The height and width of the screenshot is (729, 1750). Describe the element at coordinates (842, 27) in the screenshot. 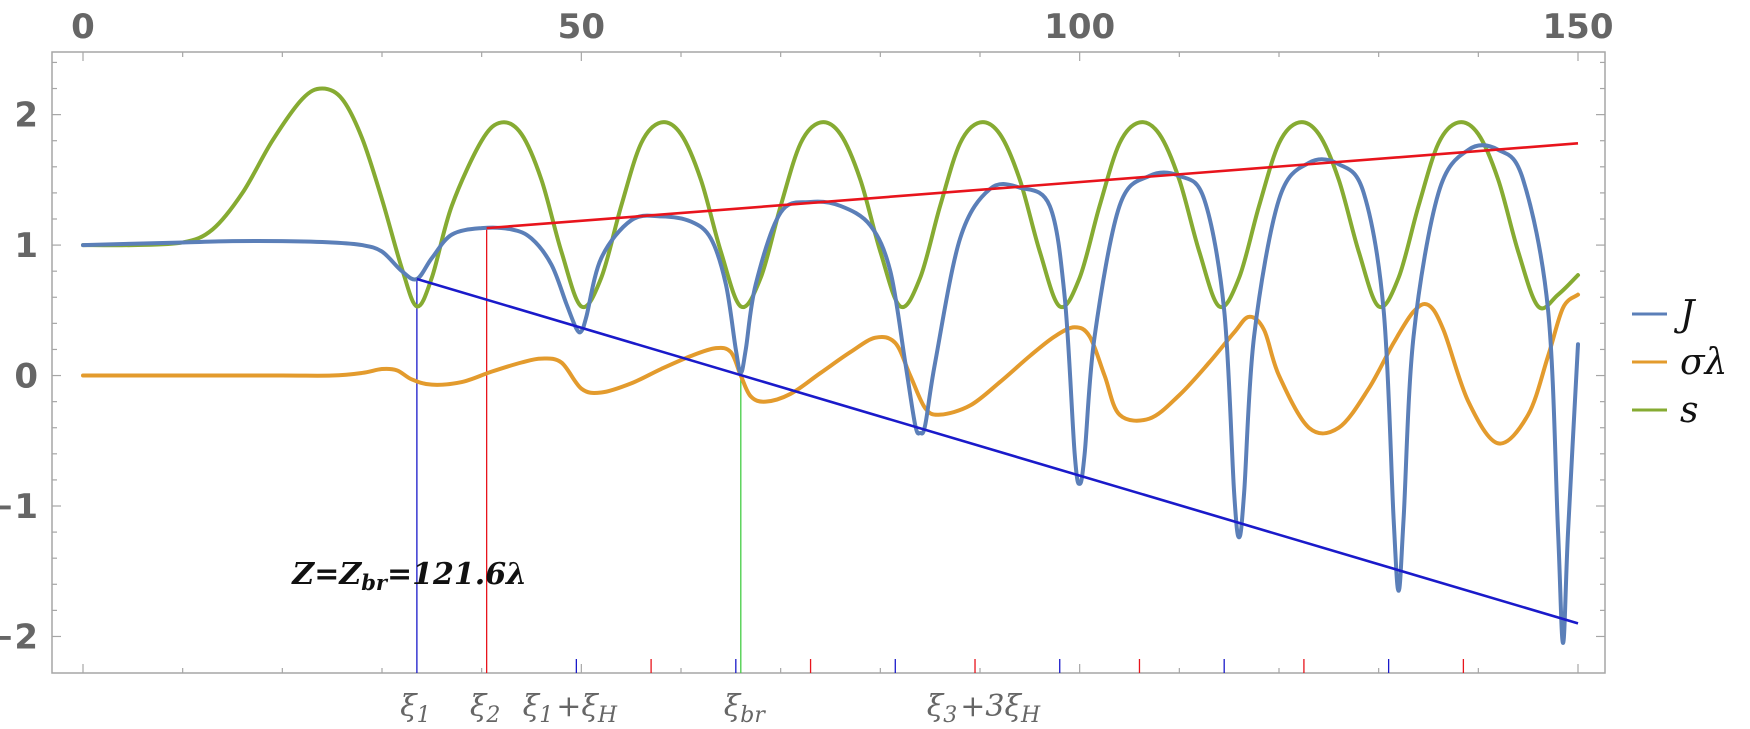

I see `top-tick-labels: 0 50 100 150` at that location.